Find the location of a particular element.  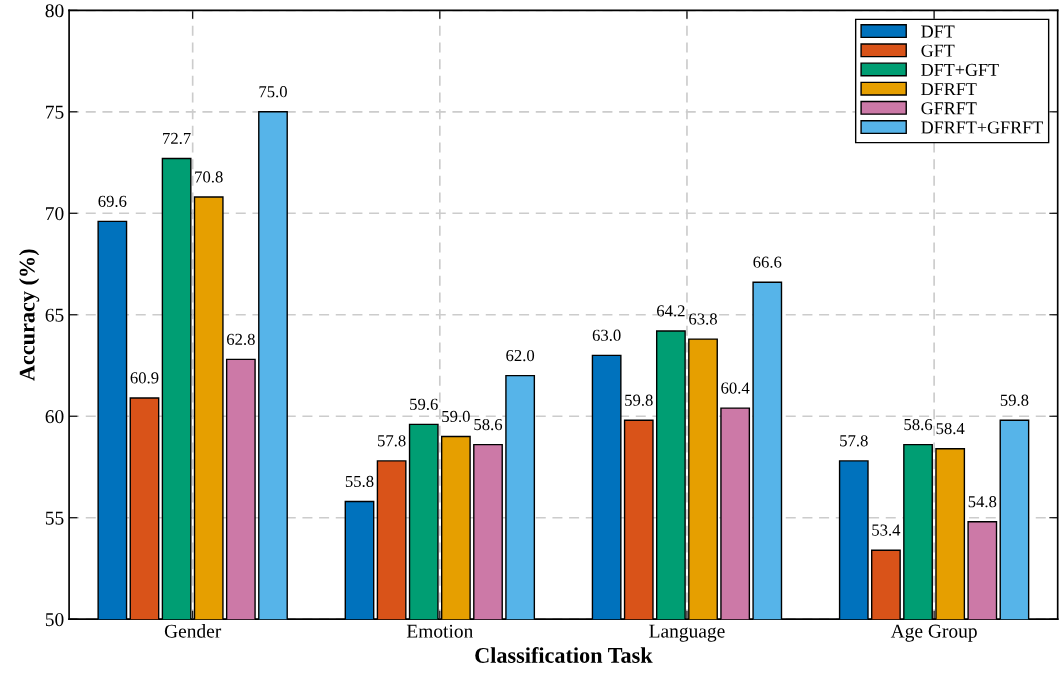

y-tick-label: 50 is located at coordinates (54, 620).